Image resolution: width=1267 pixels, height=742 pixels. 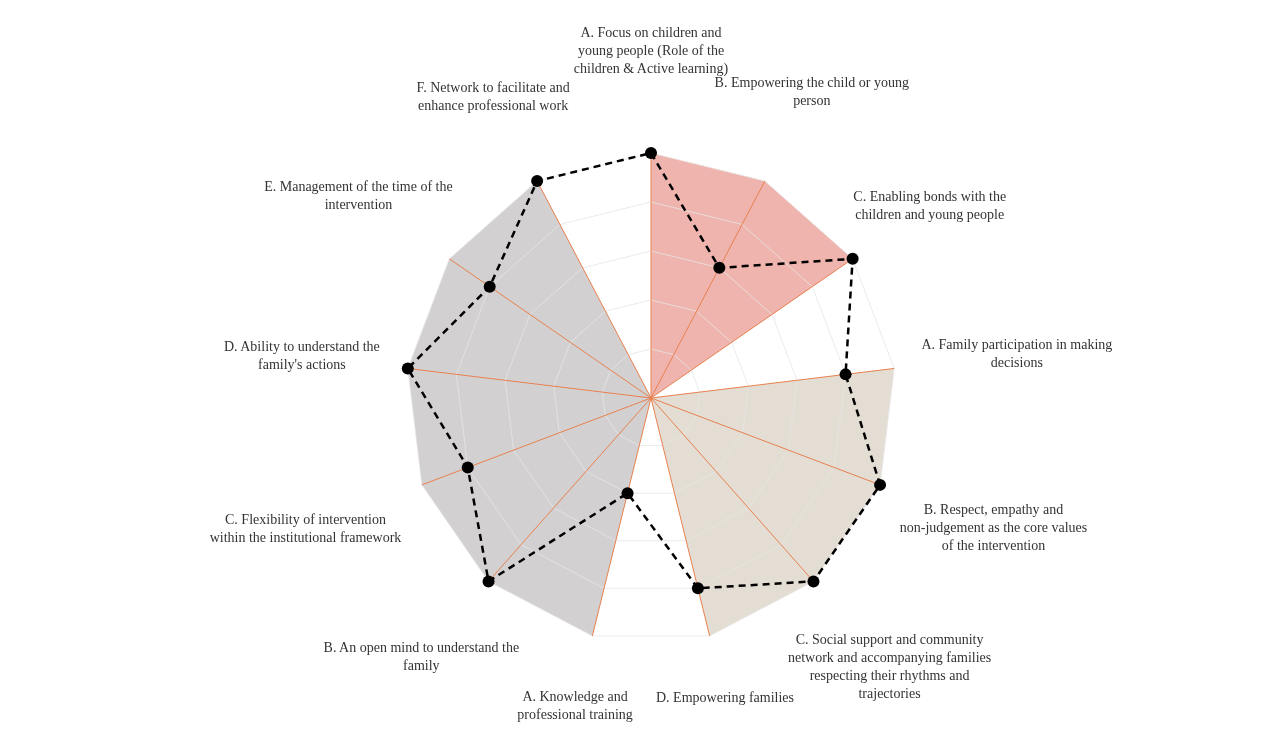 What do you see at coordinates (575, 705) in the screenshot?
I see `spoke-label: A. Knowledge and professional training` at bounding box center [575, 705].